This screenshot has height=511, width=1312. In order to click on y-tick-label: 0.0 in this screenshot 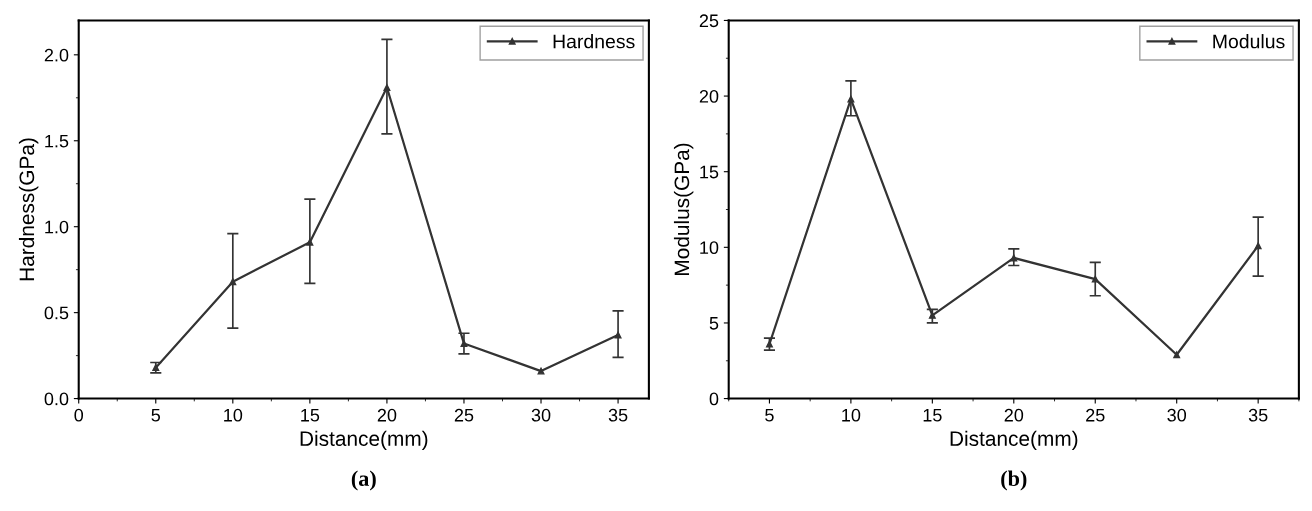, I will do `click(56, 399)`.